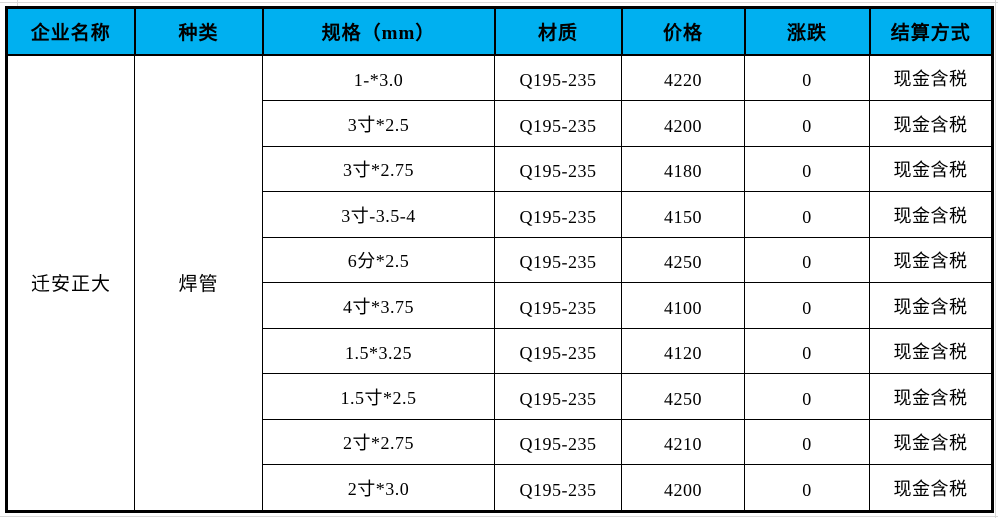  Describe the element at coordinates (499, 2) in the screenshot. I see `excel-gridline-top` at that location.